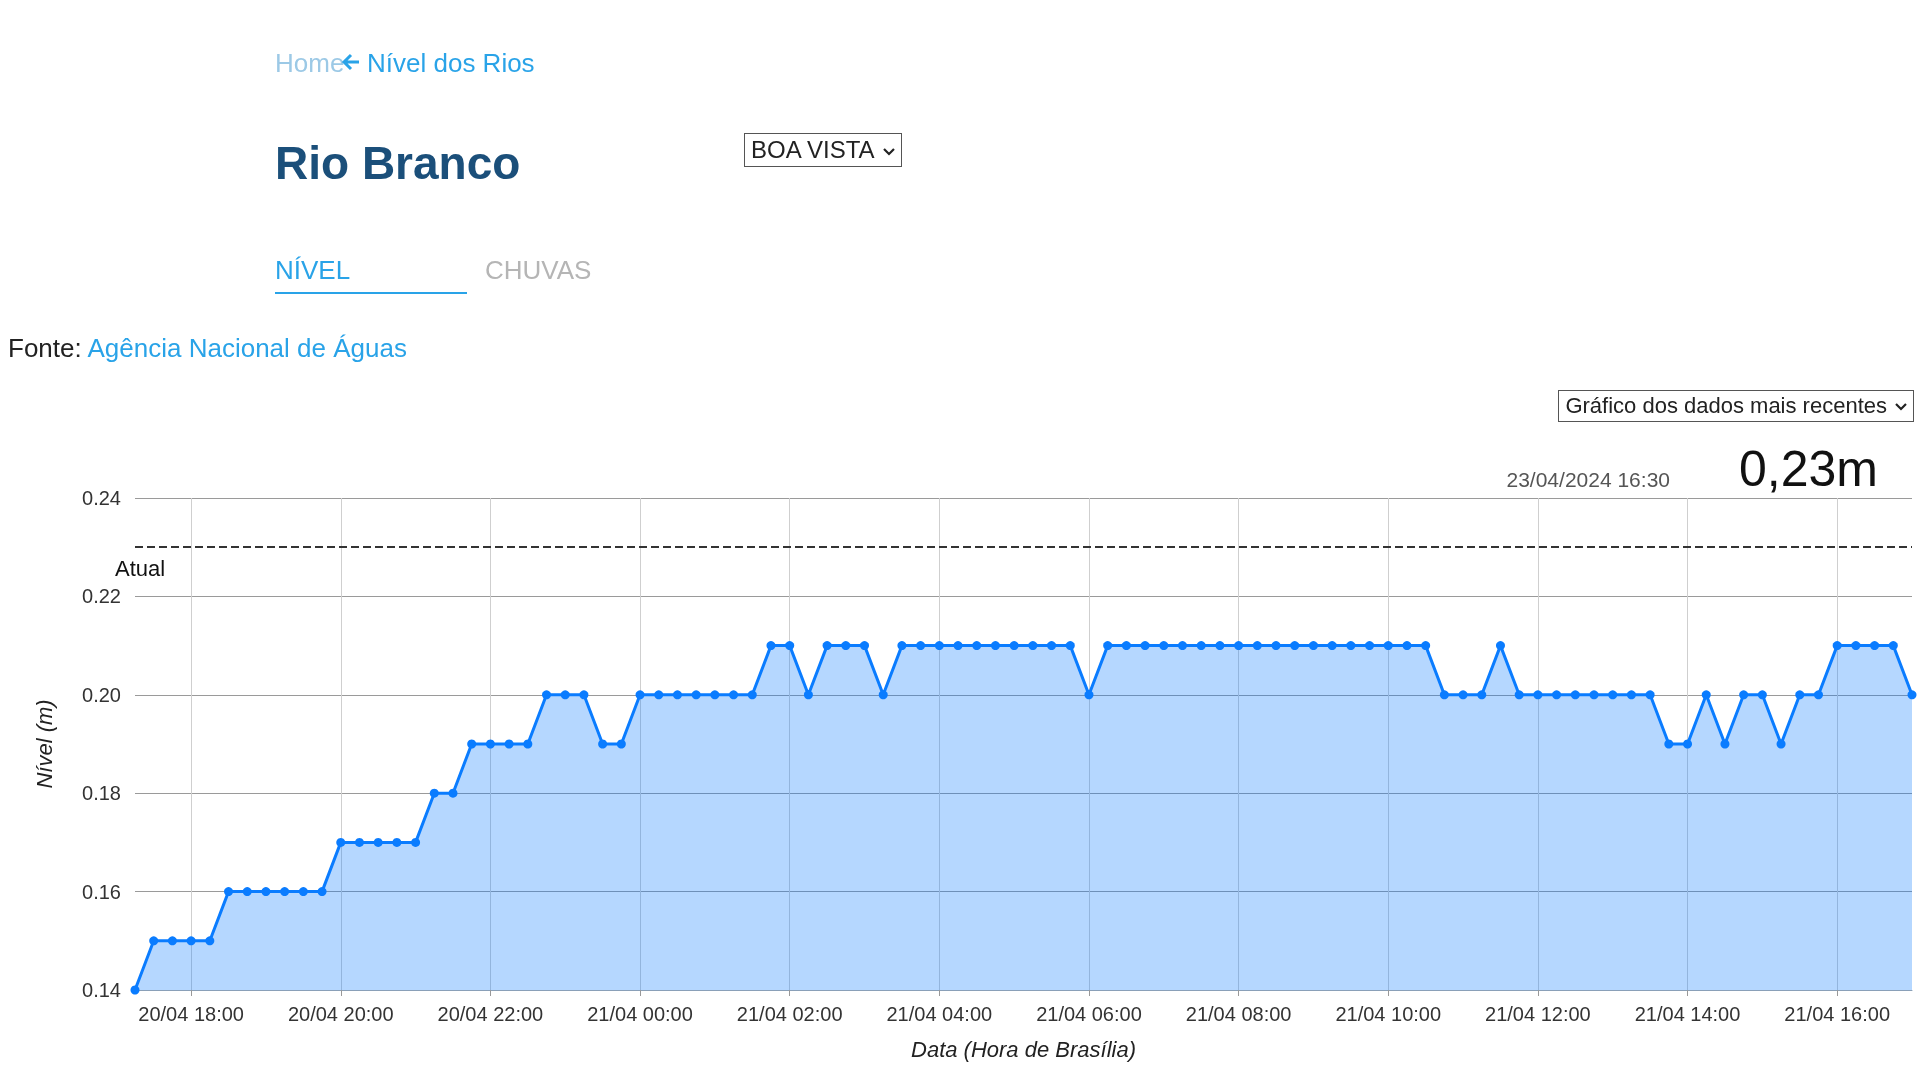 The width and height of the screenshot is (1920, 1080). What do you see at coordinates (101, 793) in the screenshot?
I see `y-tick-label: 0.18` at bounding box center [101, 793].